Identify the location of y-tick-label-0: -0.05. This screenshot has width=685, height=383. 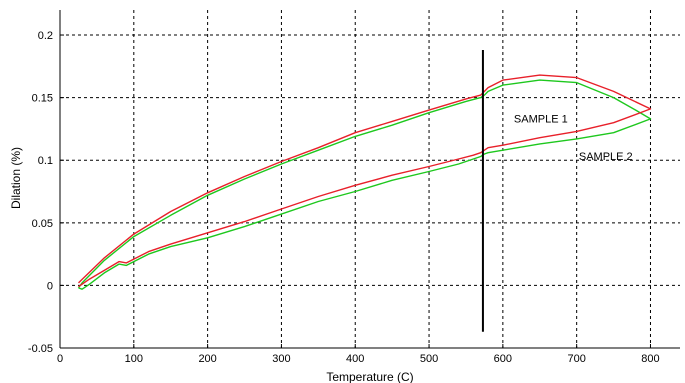
(40, 349).